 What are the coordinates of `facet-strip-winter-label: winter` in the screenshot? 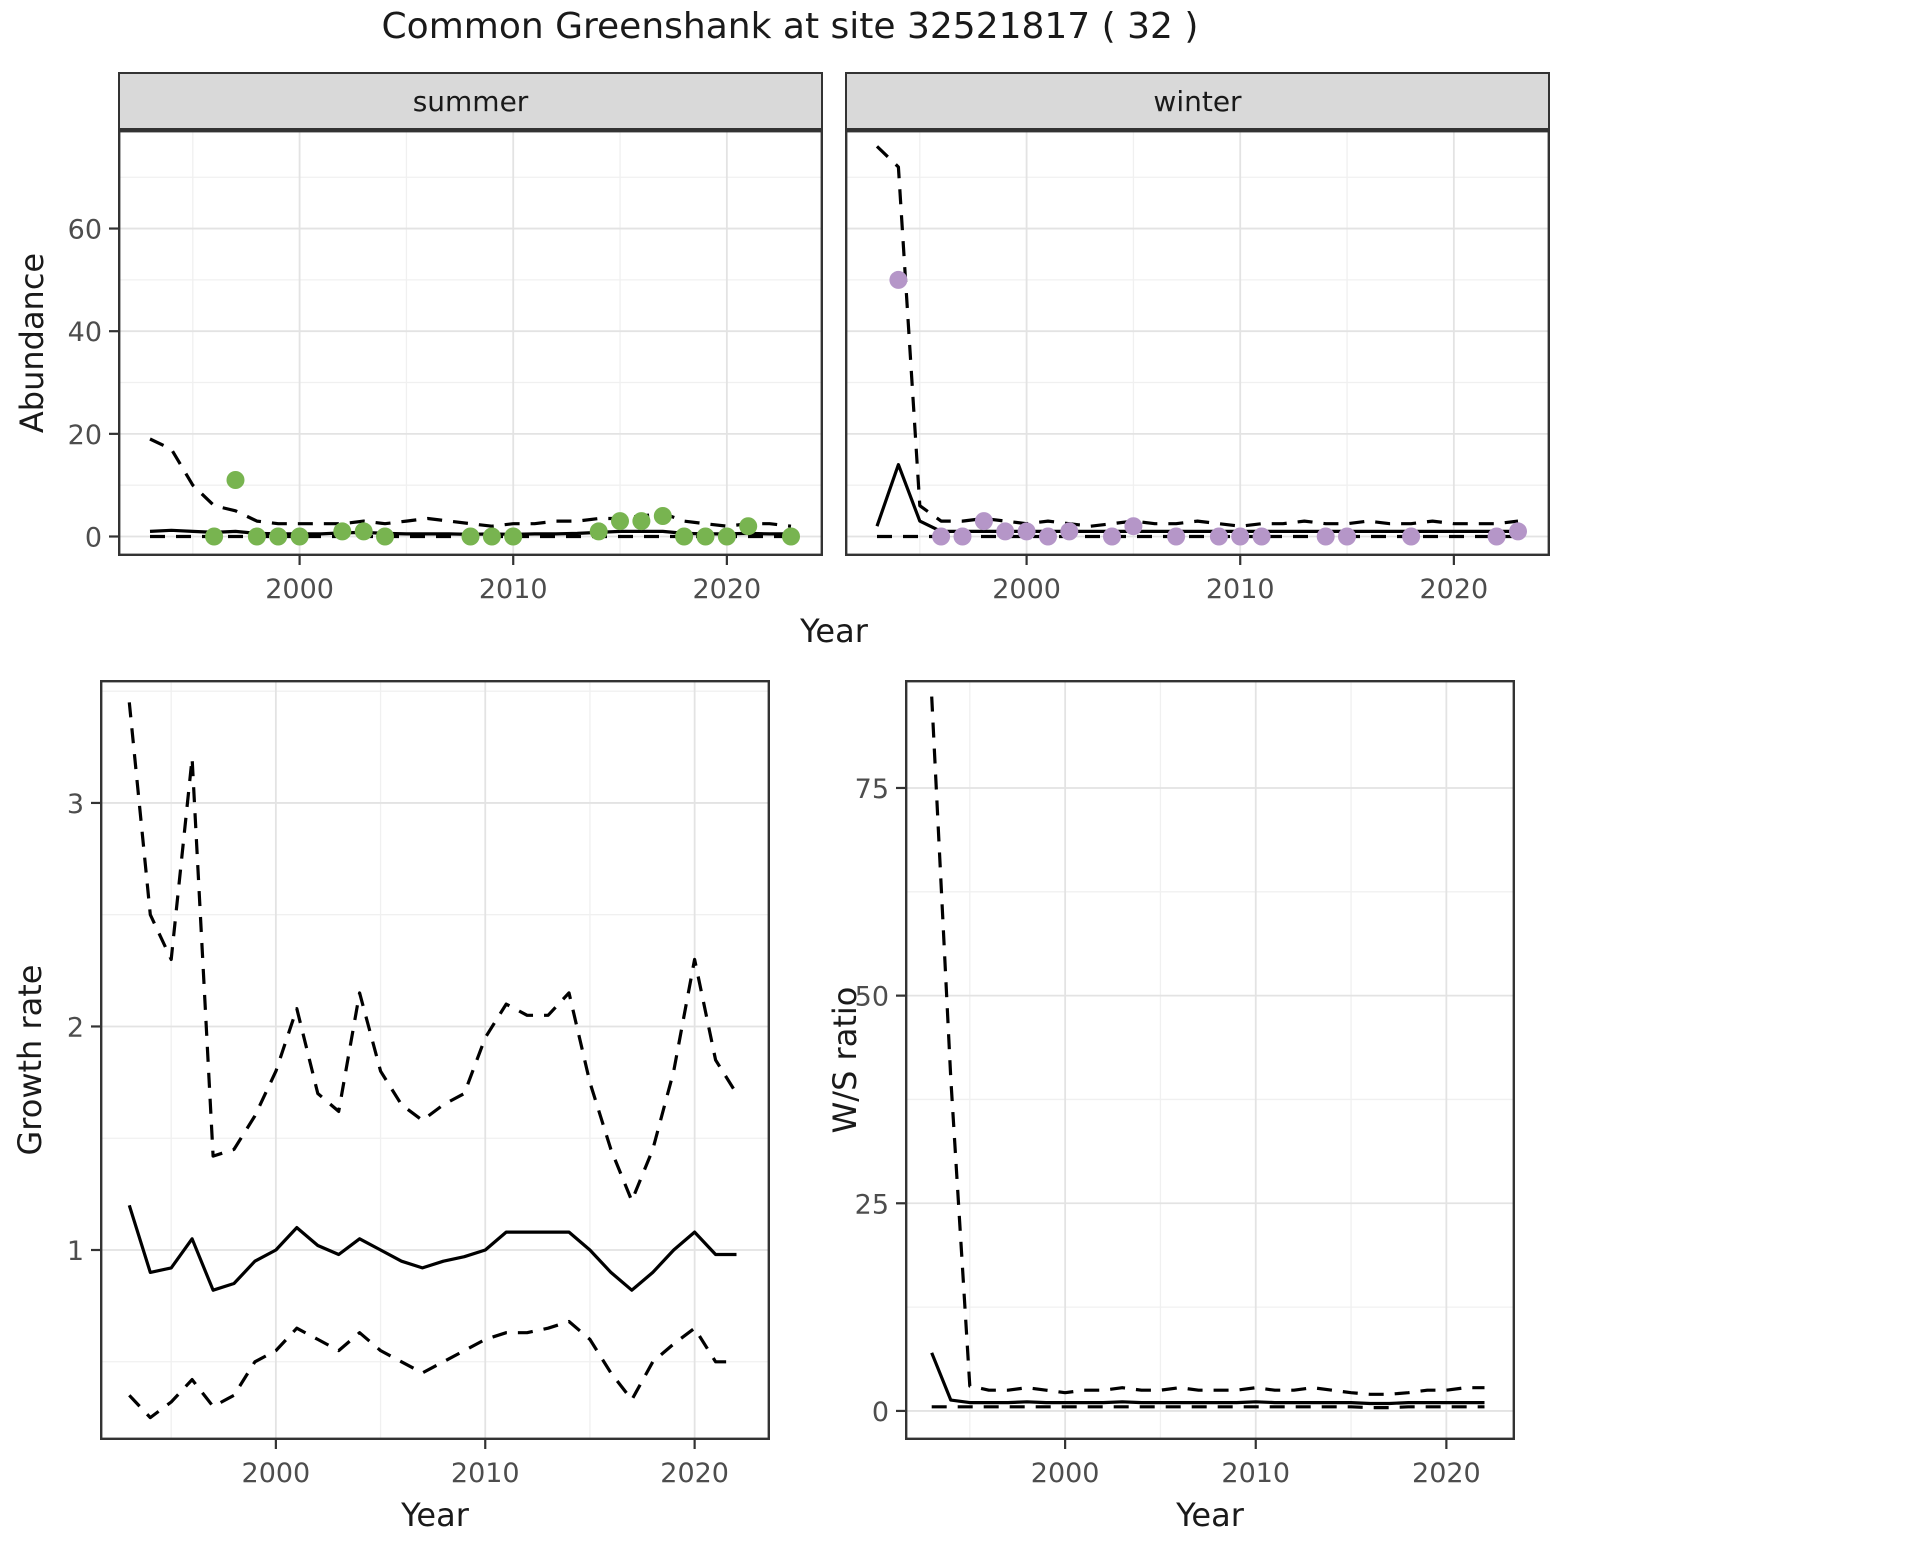 It's located at (1197, 101).